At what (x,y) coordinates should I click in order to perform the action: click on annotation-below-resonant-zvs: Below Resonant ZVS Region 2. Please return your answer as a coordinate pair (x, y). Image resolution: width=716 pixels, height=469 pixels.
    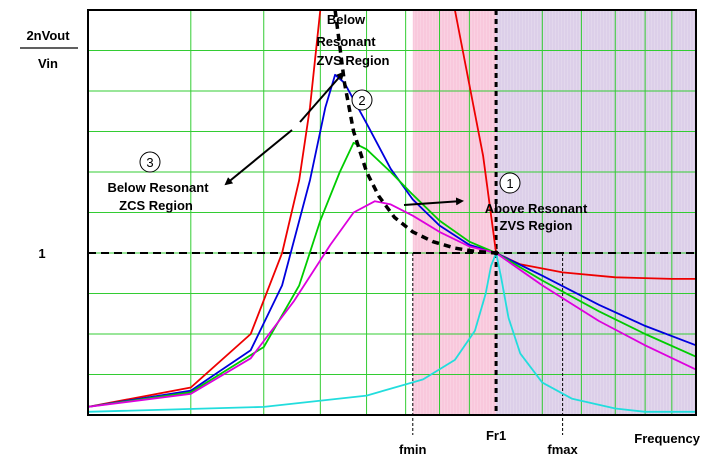
    Looking at the image, I should click on (344, 67).